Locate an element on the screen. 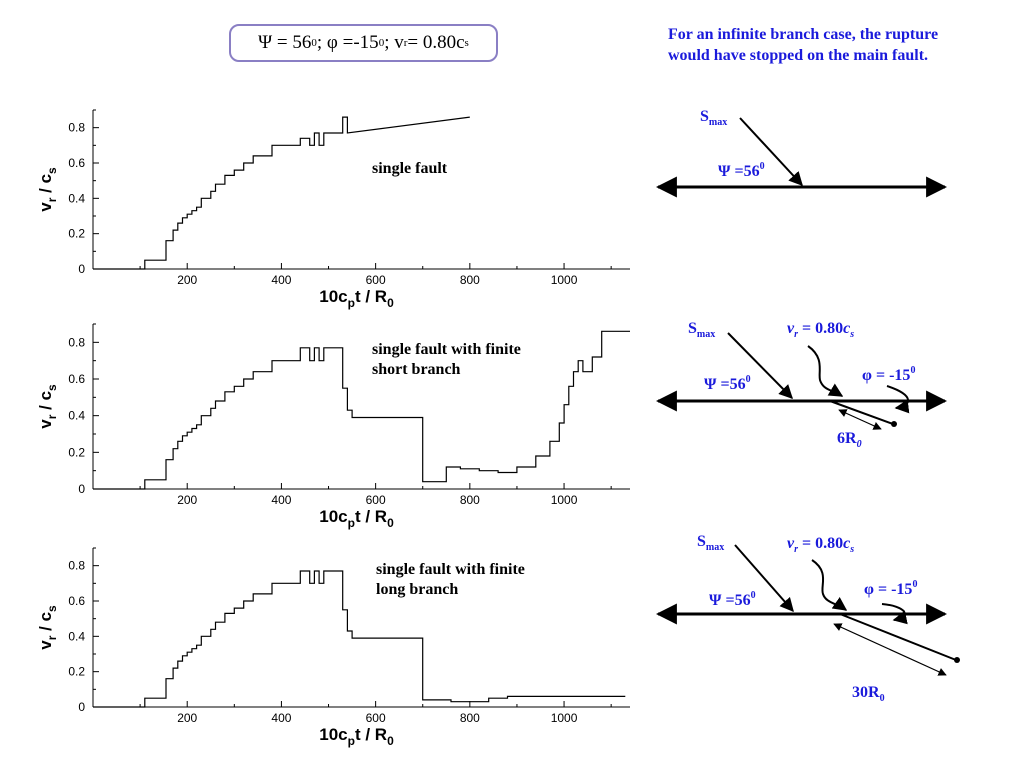 This screenshot has width=1024, height=768. title-phi-sup: 0 is located at coordinates (381, 43).